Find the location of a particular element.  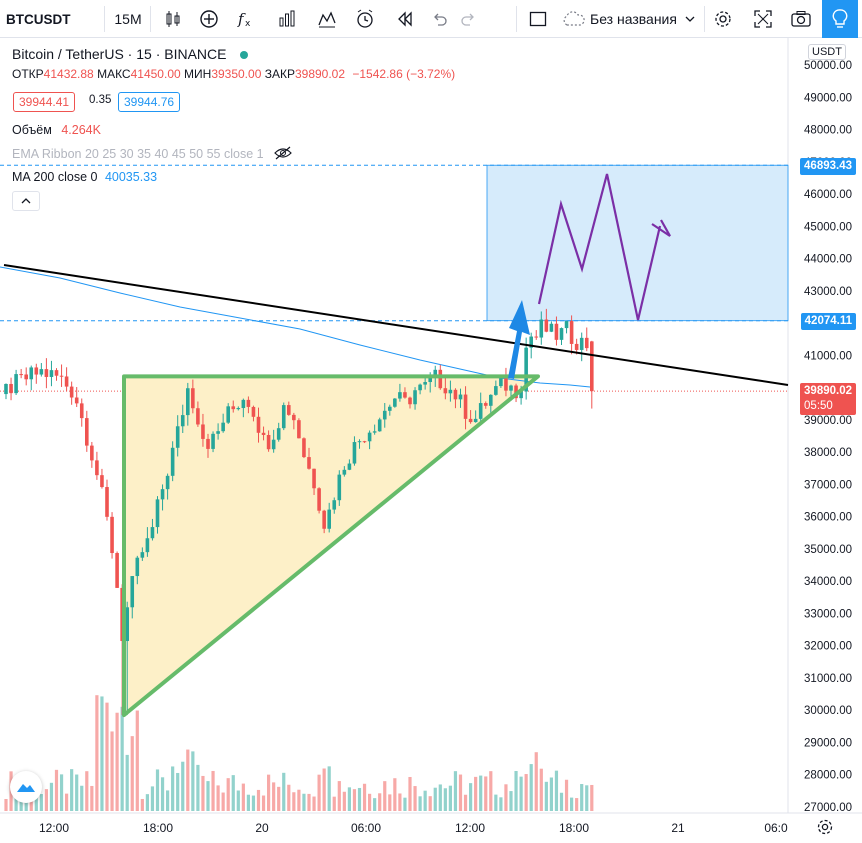

price-tick-label: 41000.00 is located at coordinates (828, 356).